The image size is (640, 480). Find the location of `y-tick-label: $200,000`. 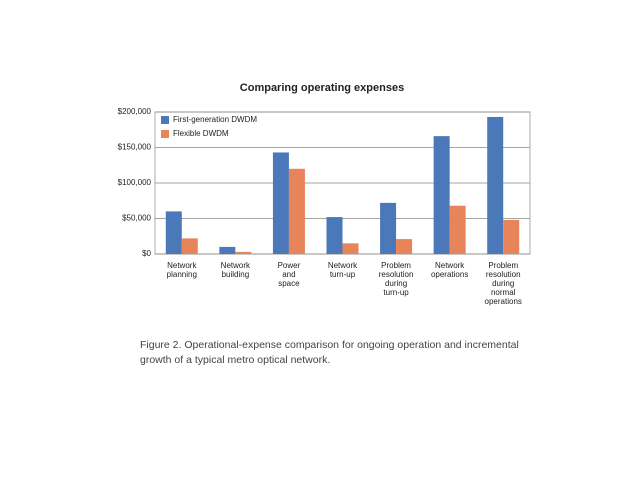

y-tick-label: $200,000 is located at coordinates (135, 111).